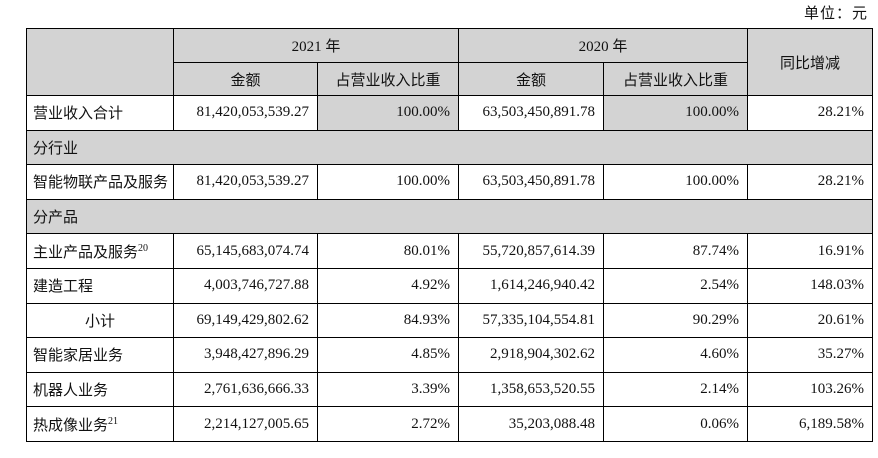  I want to click on row-label: 智能物联产品及服务, so click(101, 183).